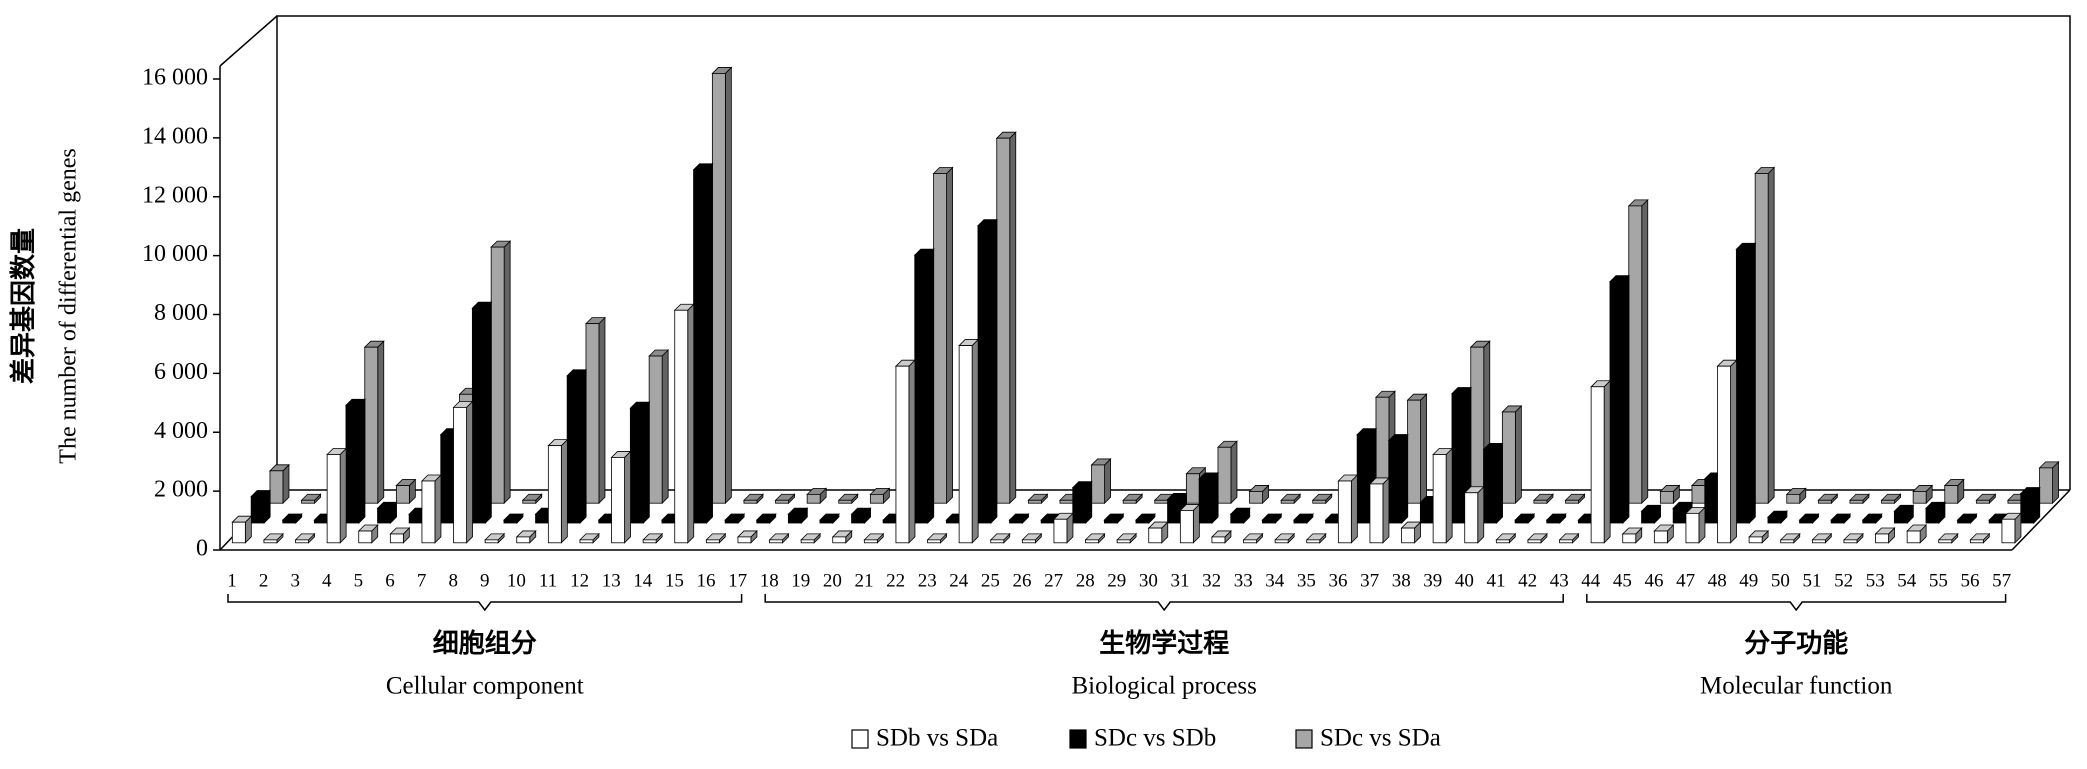  I want to click on group-bracket, so click(485, 603).